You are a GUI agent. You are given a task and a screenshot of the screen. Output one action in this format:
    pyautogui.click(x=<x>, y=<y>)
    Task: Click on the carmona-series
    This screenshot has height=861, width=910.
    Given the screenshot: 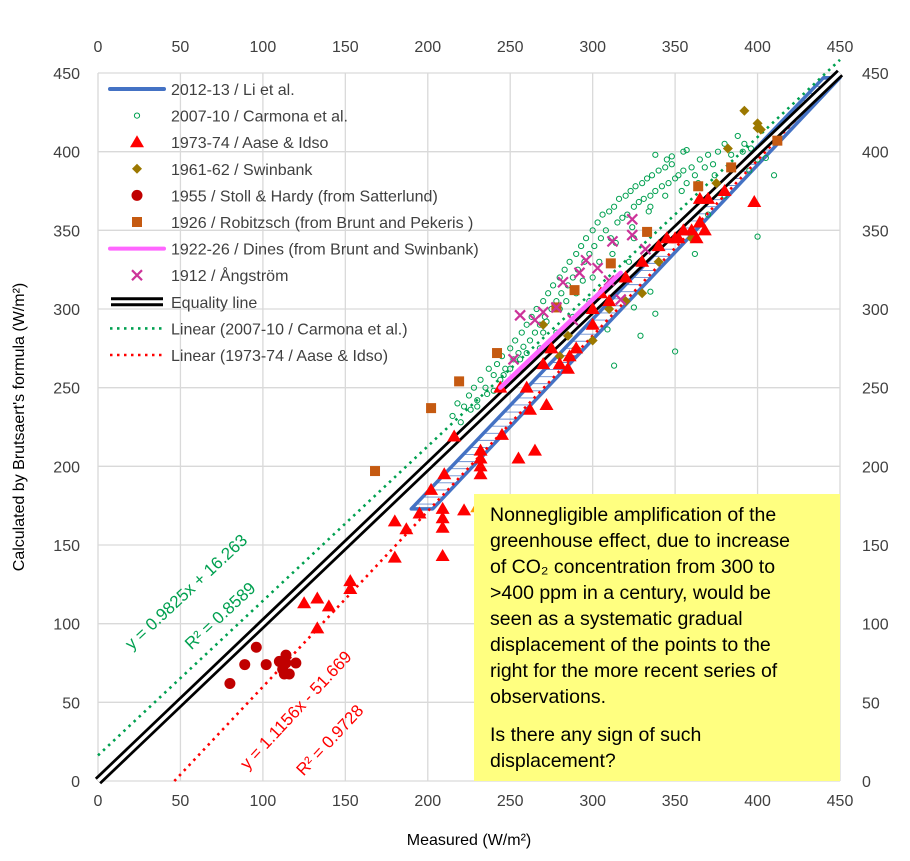 What is the action you would take?
    pyautogui.click(x=613, y=279)
    